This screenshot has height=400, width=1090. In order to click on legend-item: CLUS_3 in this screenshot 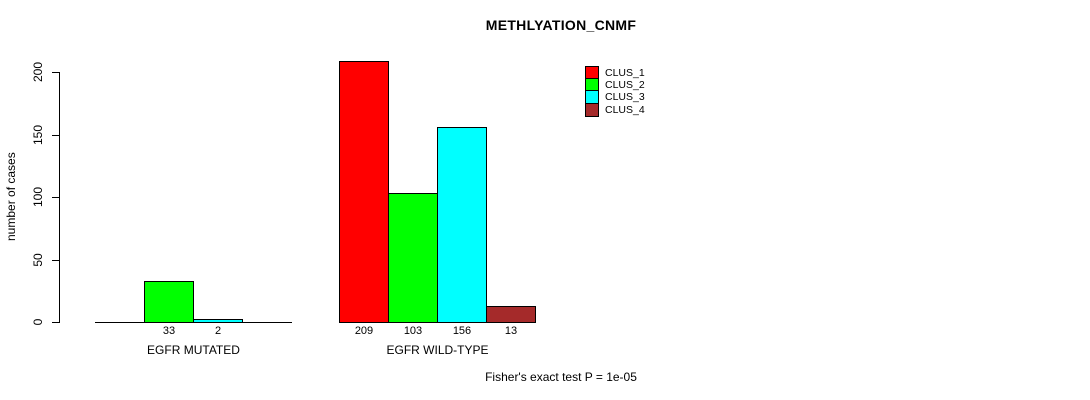, I will do `click(615, 97)`.